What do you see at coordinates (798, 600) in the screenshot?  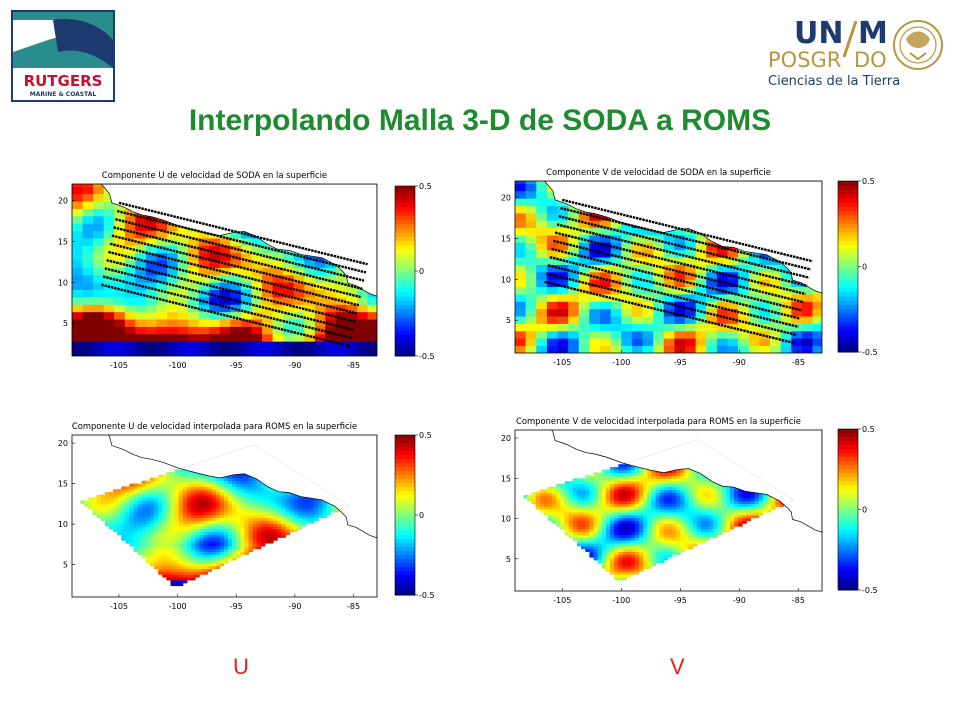 I see `x-tick-label: -85` at bounding box center [798, 600].